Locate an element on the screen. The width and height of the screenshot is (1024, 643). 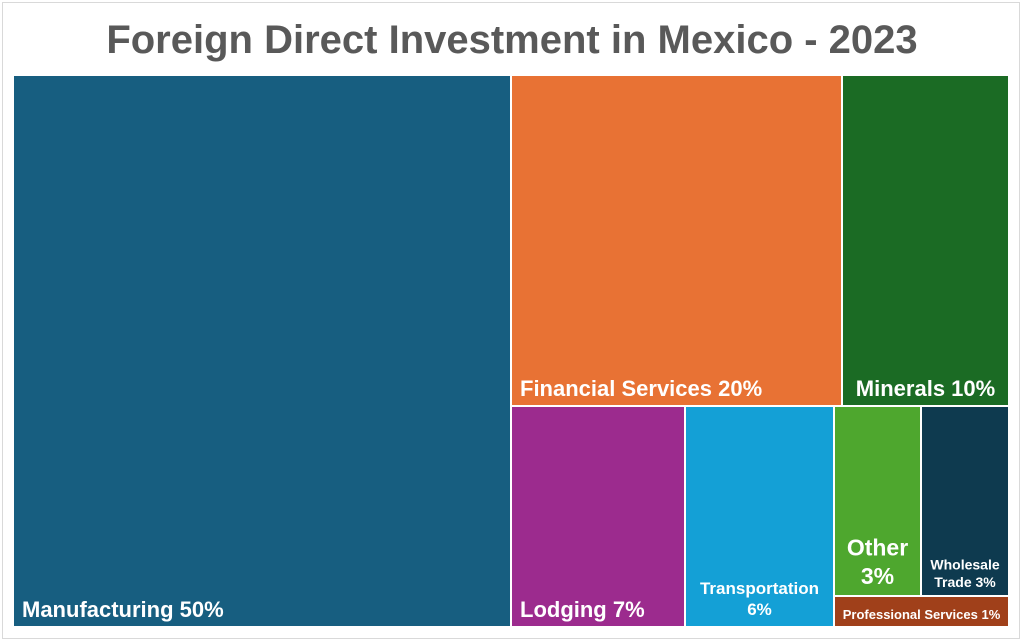
tile-label-manufacturing: Manufacturing 50% is located at coordinates (123, 609).